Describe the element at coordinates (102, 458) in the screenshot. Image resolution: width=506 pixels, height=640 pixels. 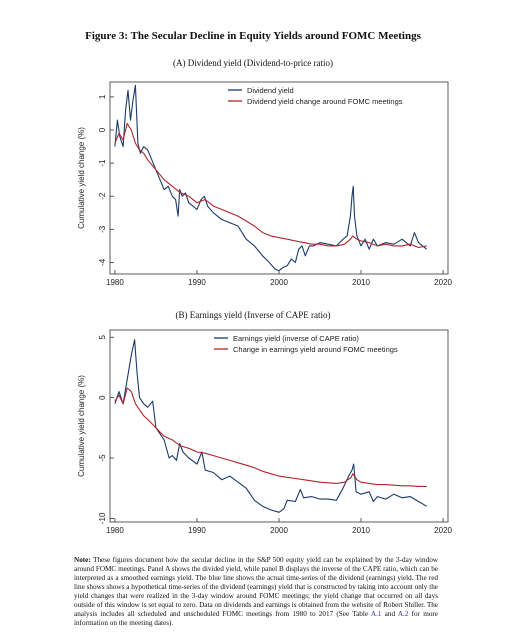
I see `y-tick-label: -5` at that location.